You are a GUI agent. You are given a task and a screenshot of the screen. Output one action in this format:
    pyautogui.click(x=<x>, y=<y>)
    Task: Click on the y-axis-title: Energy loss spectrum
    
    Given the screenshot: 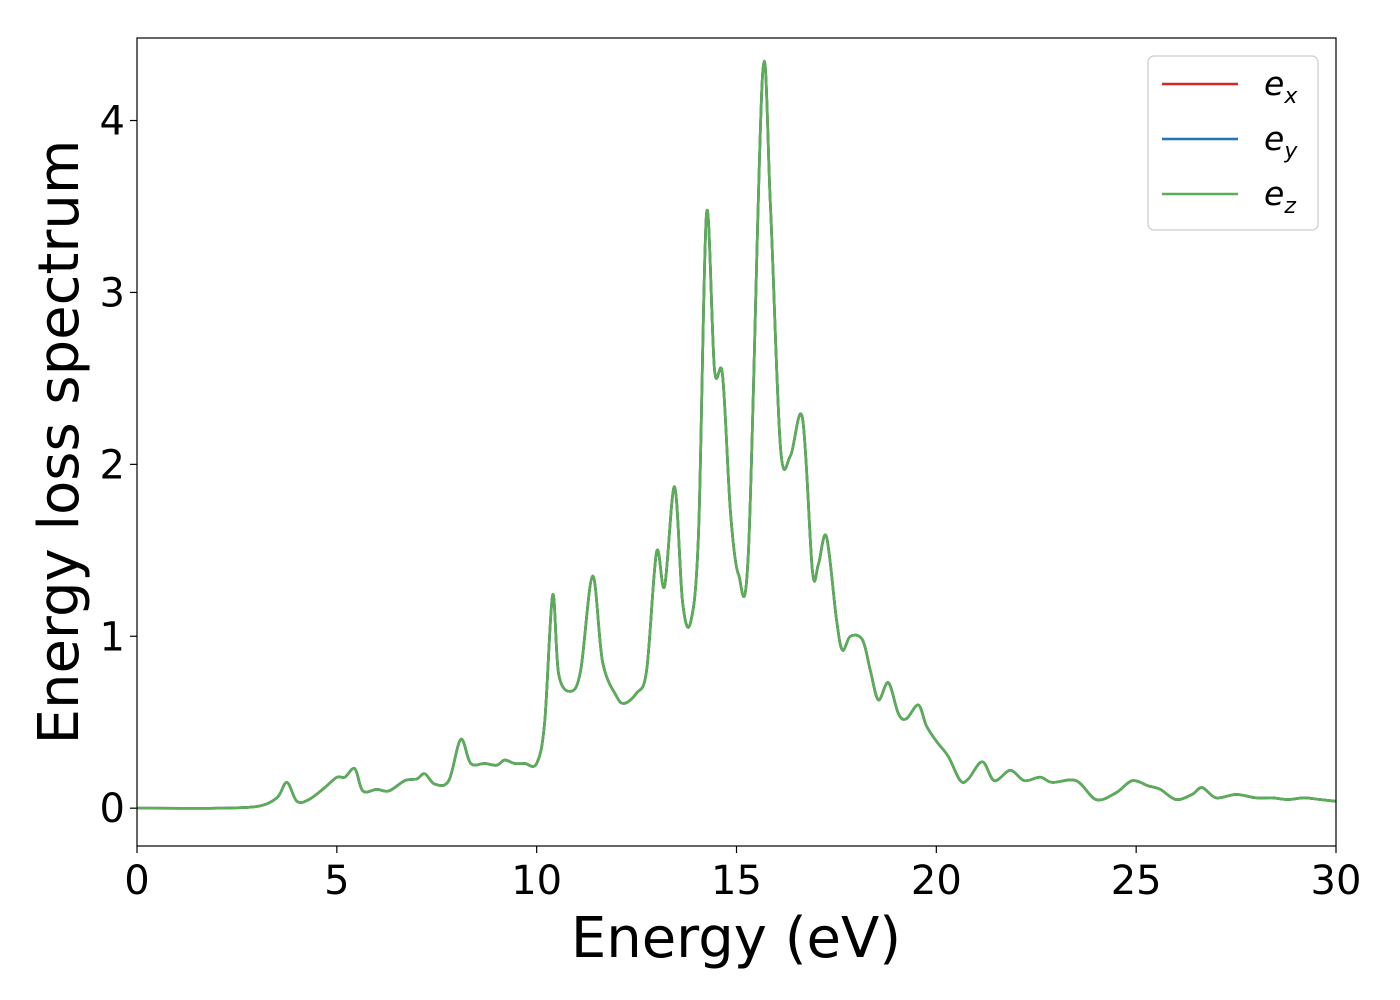 What is the action you would take?
    pyautogui.click(x=59, y=442)
    